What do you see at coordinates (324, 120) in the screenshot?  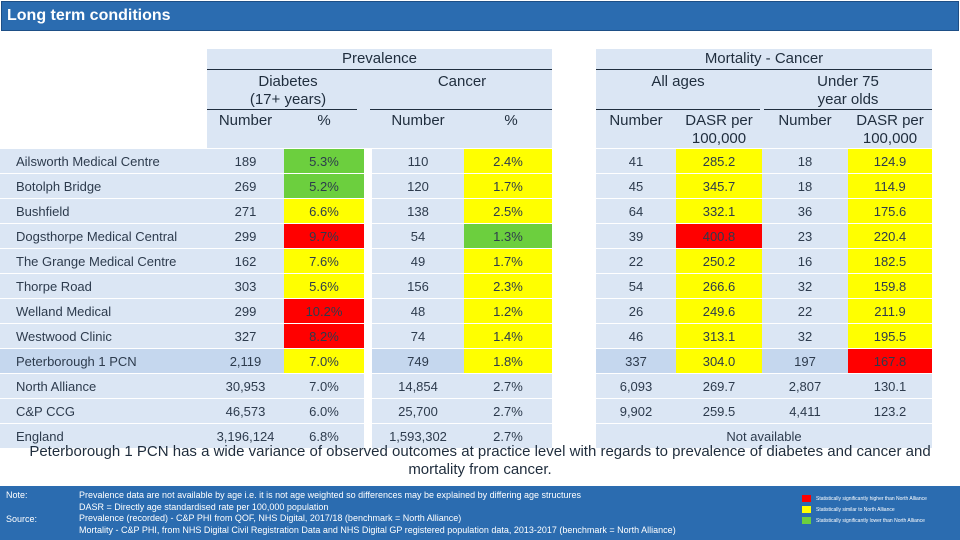 I see `prev-pct-header: %` at bounding box center [324, 120].